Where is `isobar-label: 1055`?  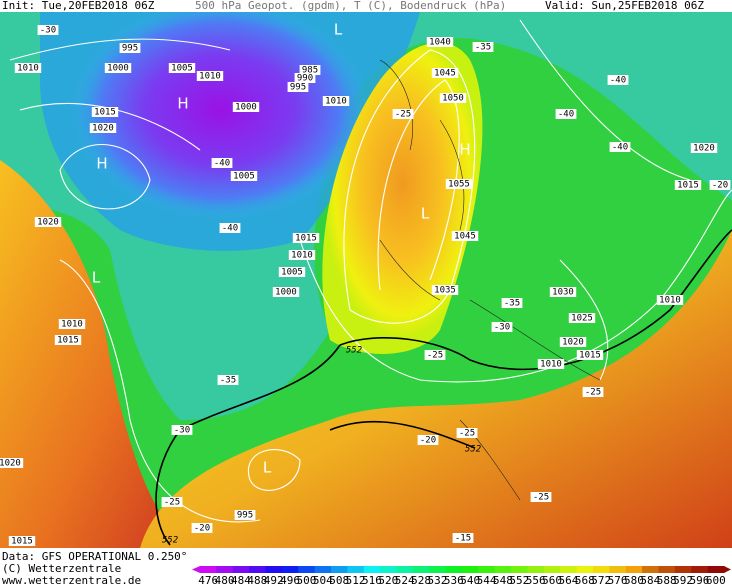 isobar-label: 1055 is located at coordinates (459, 185).